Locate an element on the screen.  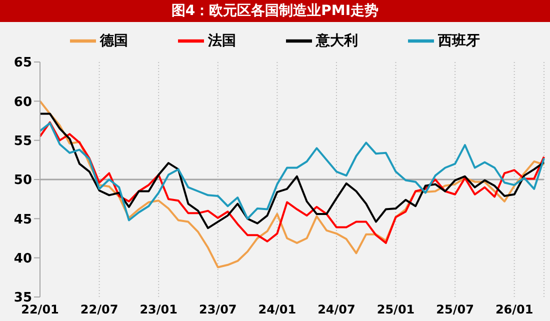
legend-label: 法国 is located at coordinates (222, 41).